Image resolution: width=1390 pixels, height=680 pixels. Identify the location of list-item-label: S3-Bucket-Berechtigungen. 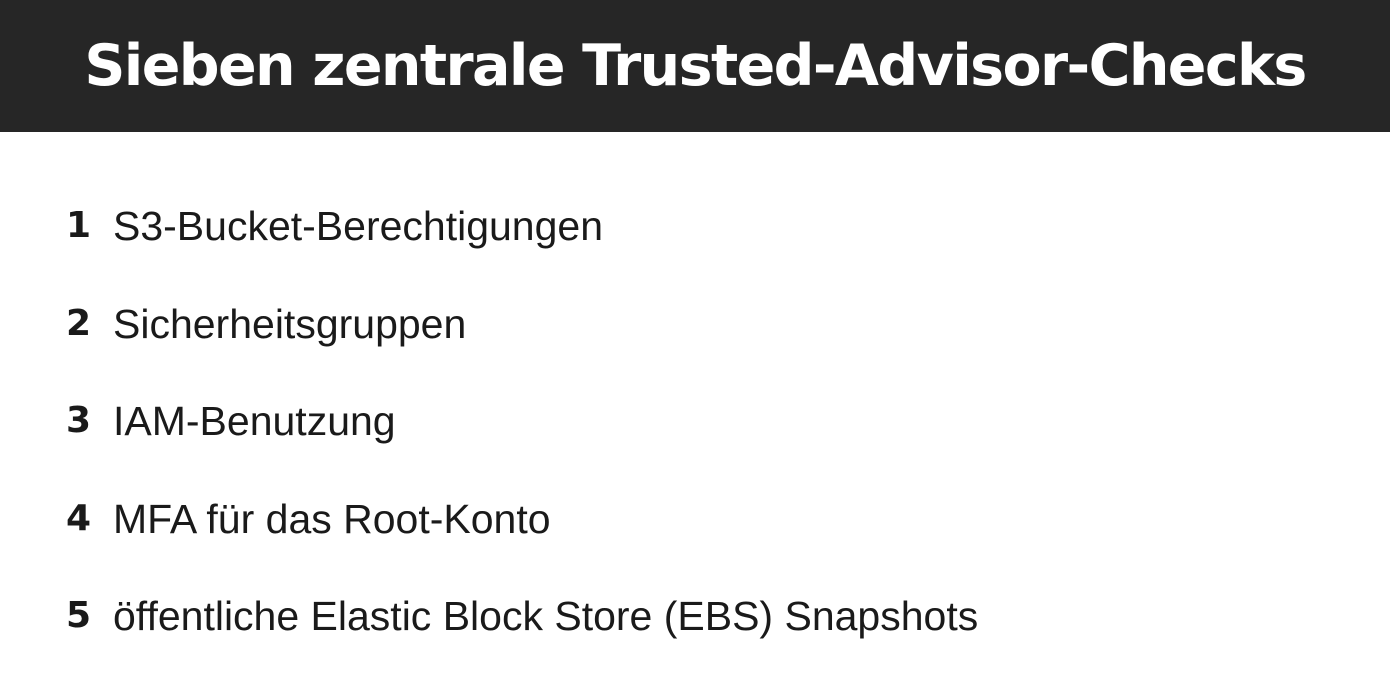
(358, 226).